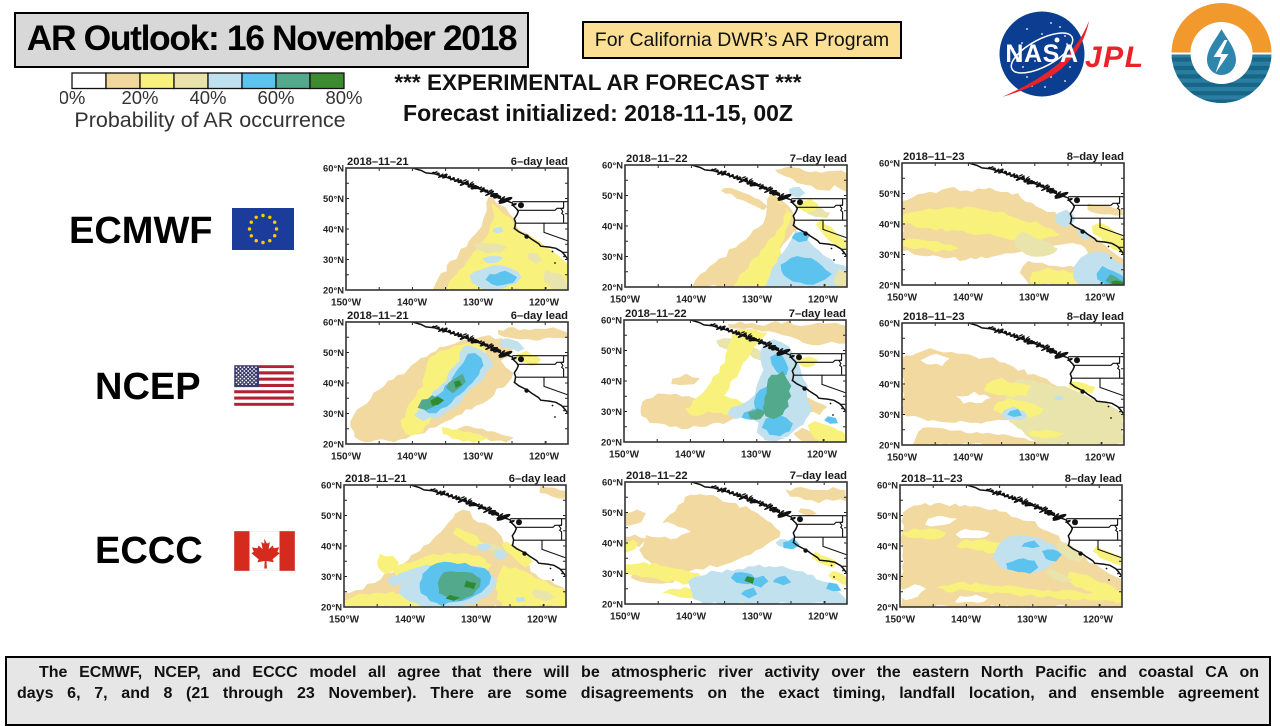 The width and height of the screenshot is (1280, 726). I want to click on svg-text: 60%, so click(275, 97).